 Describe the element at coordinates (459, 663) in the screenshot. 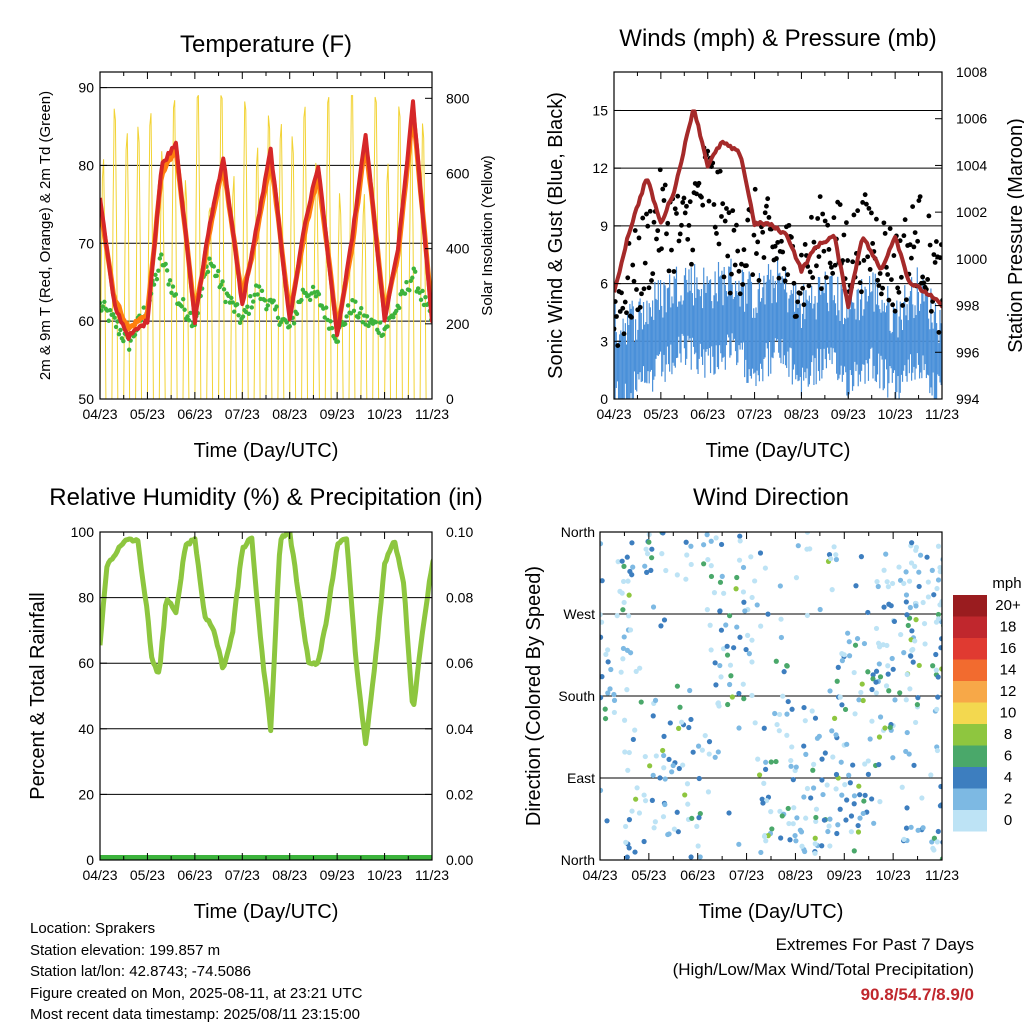

I see `y-right-tick-label: 0.06` at that location.